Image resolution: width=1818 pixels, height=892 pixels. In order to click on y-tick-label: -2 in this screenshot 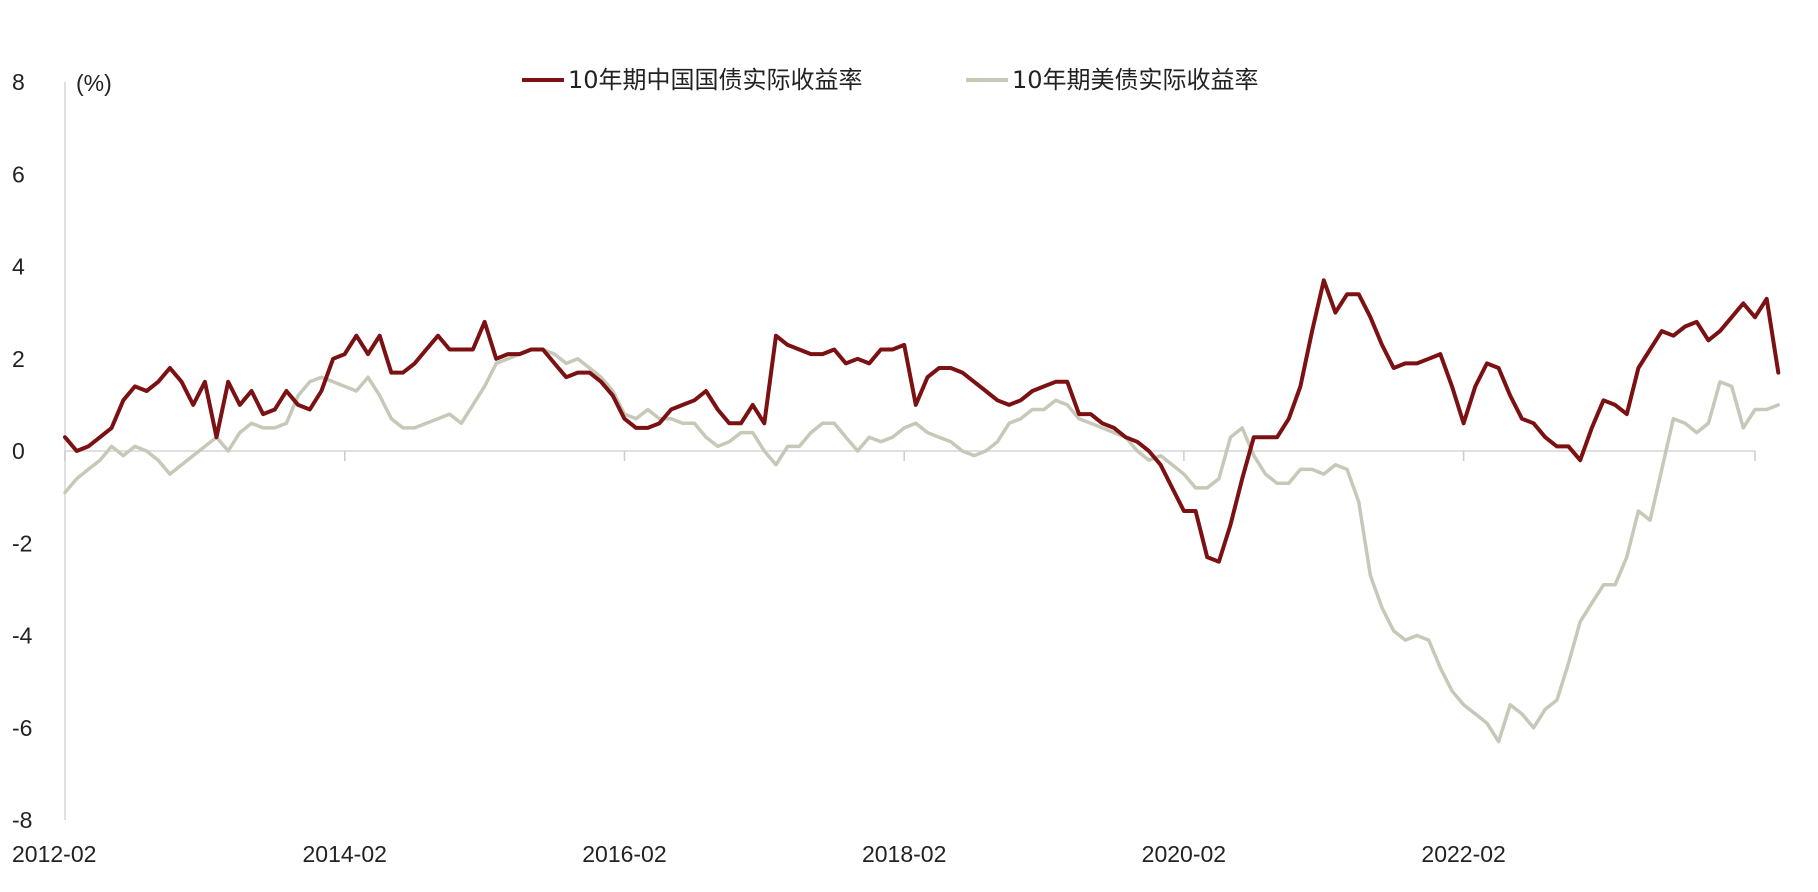, I will do `click(22, 543)`.